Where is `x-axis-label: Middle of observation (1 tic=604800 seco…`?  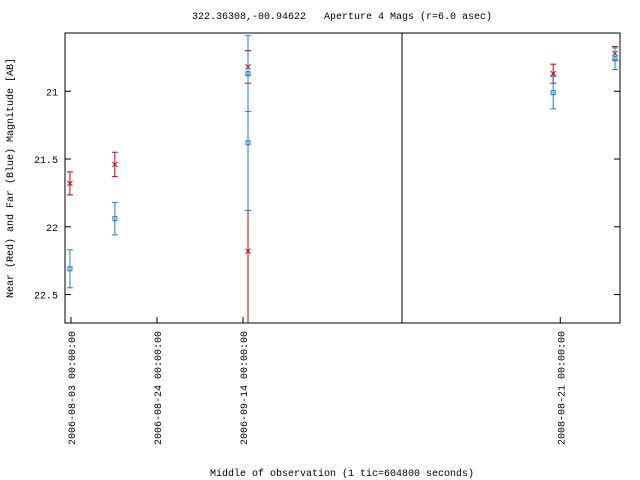
x-axis-label: Middle of observation (1 tic=604800 seco… is located at coordinates (342, 474).